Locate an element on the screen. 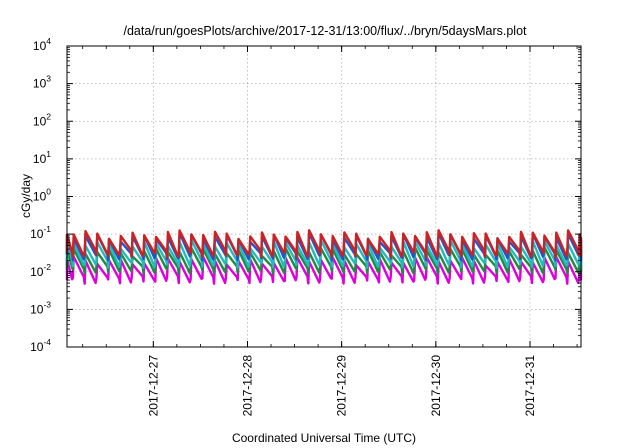  x-tick-label: 2017-12-28 is located at coordinates (247, 386).